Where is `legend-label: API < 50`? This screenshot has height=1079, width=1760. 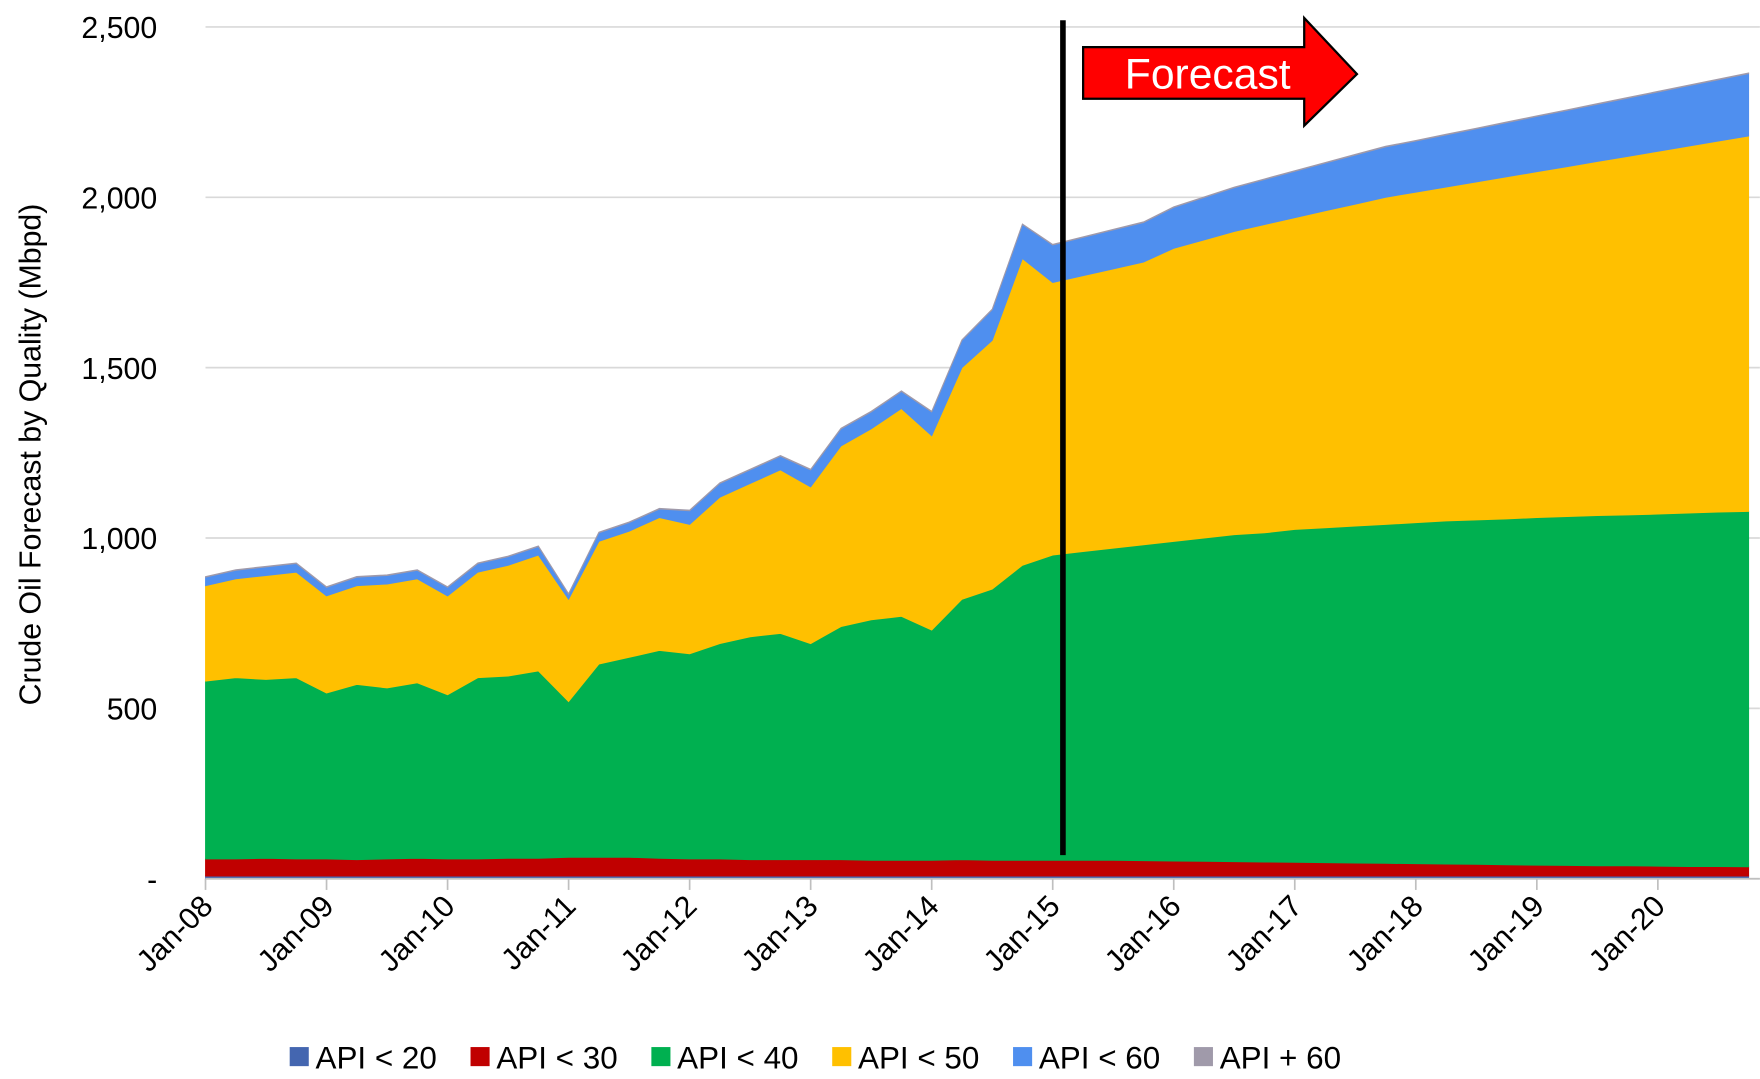 legend-label: API < 50 is located at coordinates (918, 1057).